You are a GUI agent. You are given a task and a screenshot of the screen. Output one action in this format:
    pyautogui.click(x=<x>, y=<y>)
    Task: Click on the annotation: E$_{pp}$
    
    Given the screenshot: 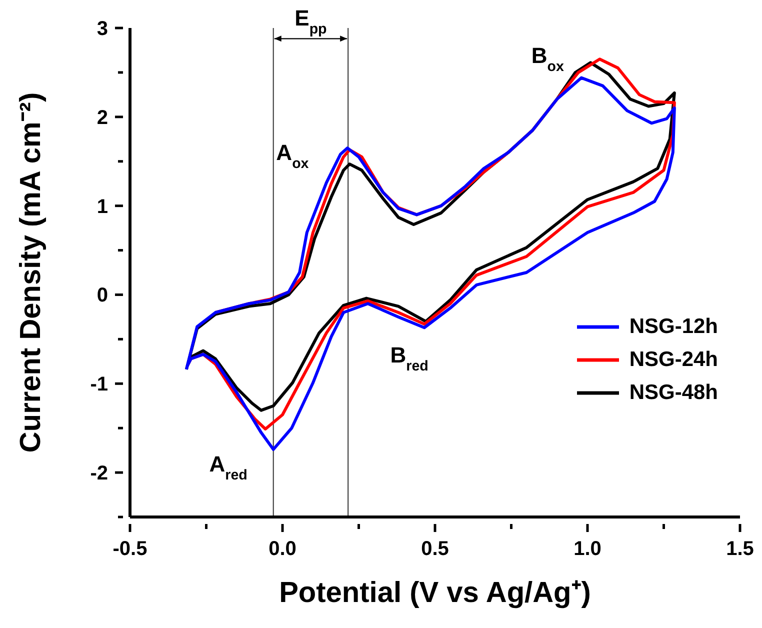 What is the action you would take?
    pyautogui.click(x=311, y=22)
    